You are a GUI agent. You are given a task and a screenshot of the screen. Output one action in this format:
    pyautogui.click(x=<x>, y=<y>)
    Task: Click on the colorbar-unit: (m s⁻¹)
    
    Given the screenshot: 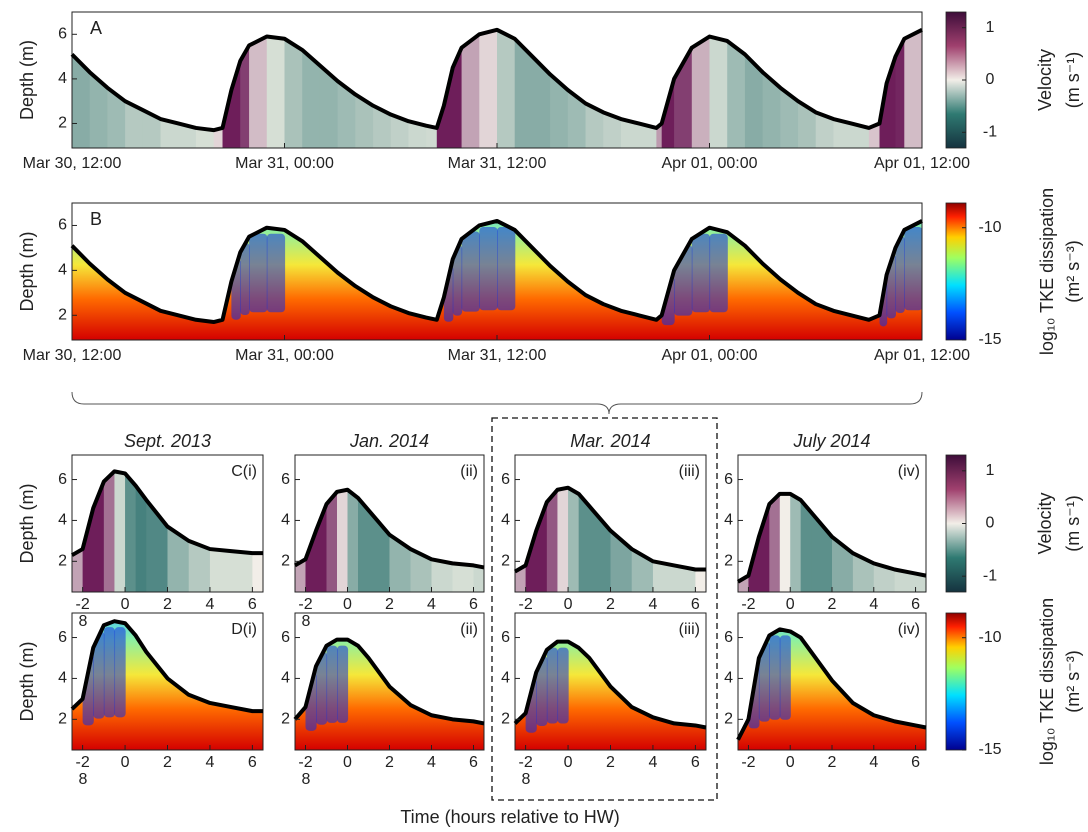 What is the action you would take?
    pyautogui.click(x=1073, y=523)
    